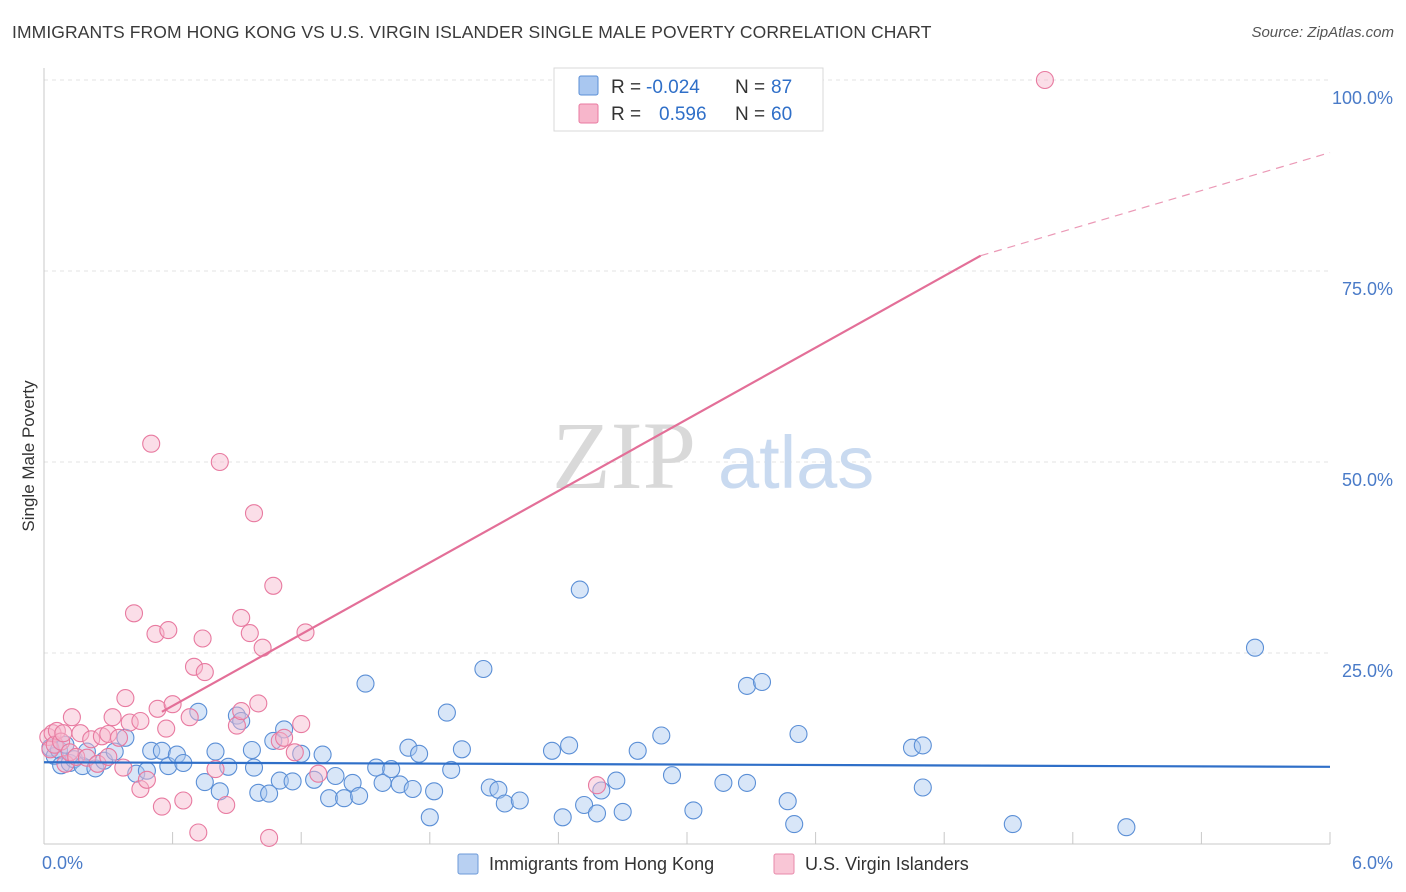 This screenshot has height=892, width=1406. Describe the element at coordinates (468, 864) in the screenshot. I see `bottom-legend-swatch-hong-kong` at that location.